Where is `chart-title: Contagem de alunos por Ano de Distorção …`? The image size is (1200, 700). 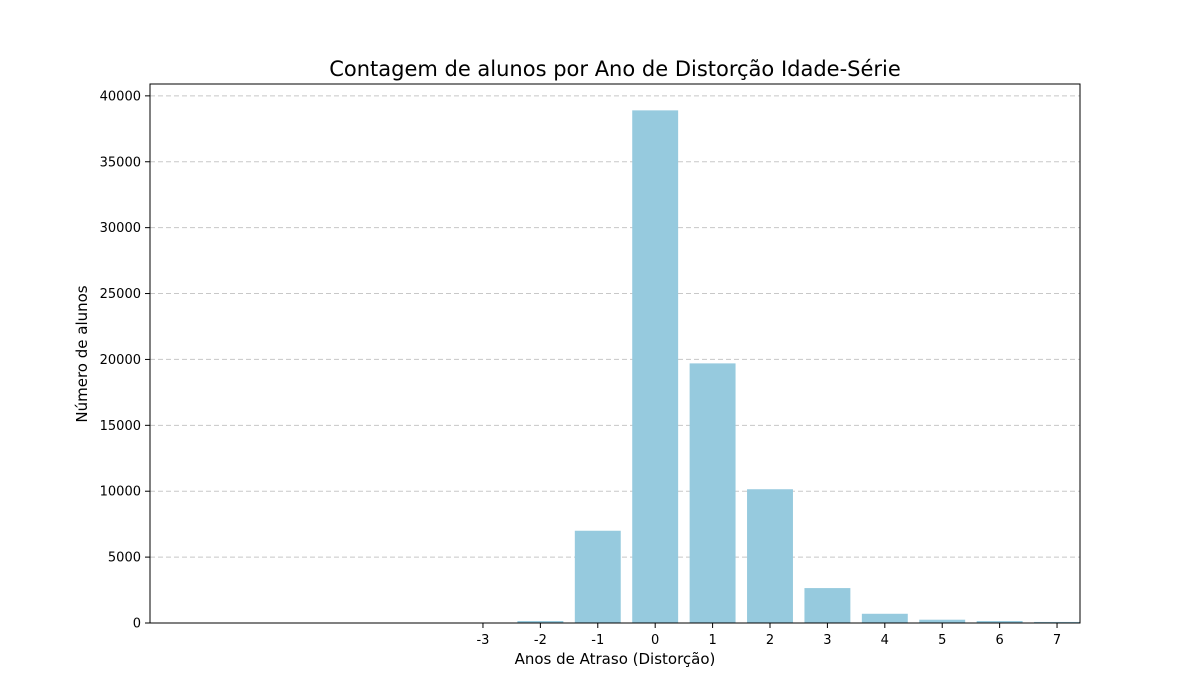
chart-title: Contagem de alunos por Ano de Distorção … is located at coordinates (615, 69).